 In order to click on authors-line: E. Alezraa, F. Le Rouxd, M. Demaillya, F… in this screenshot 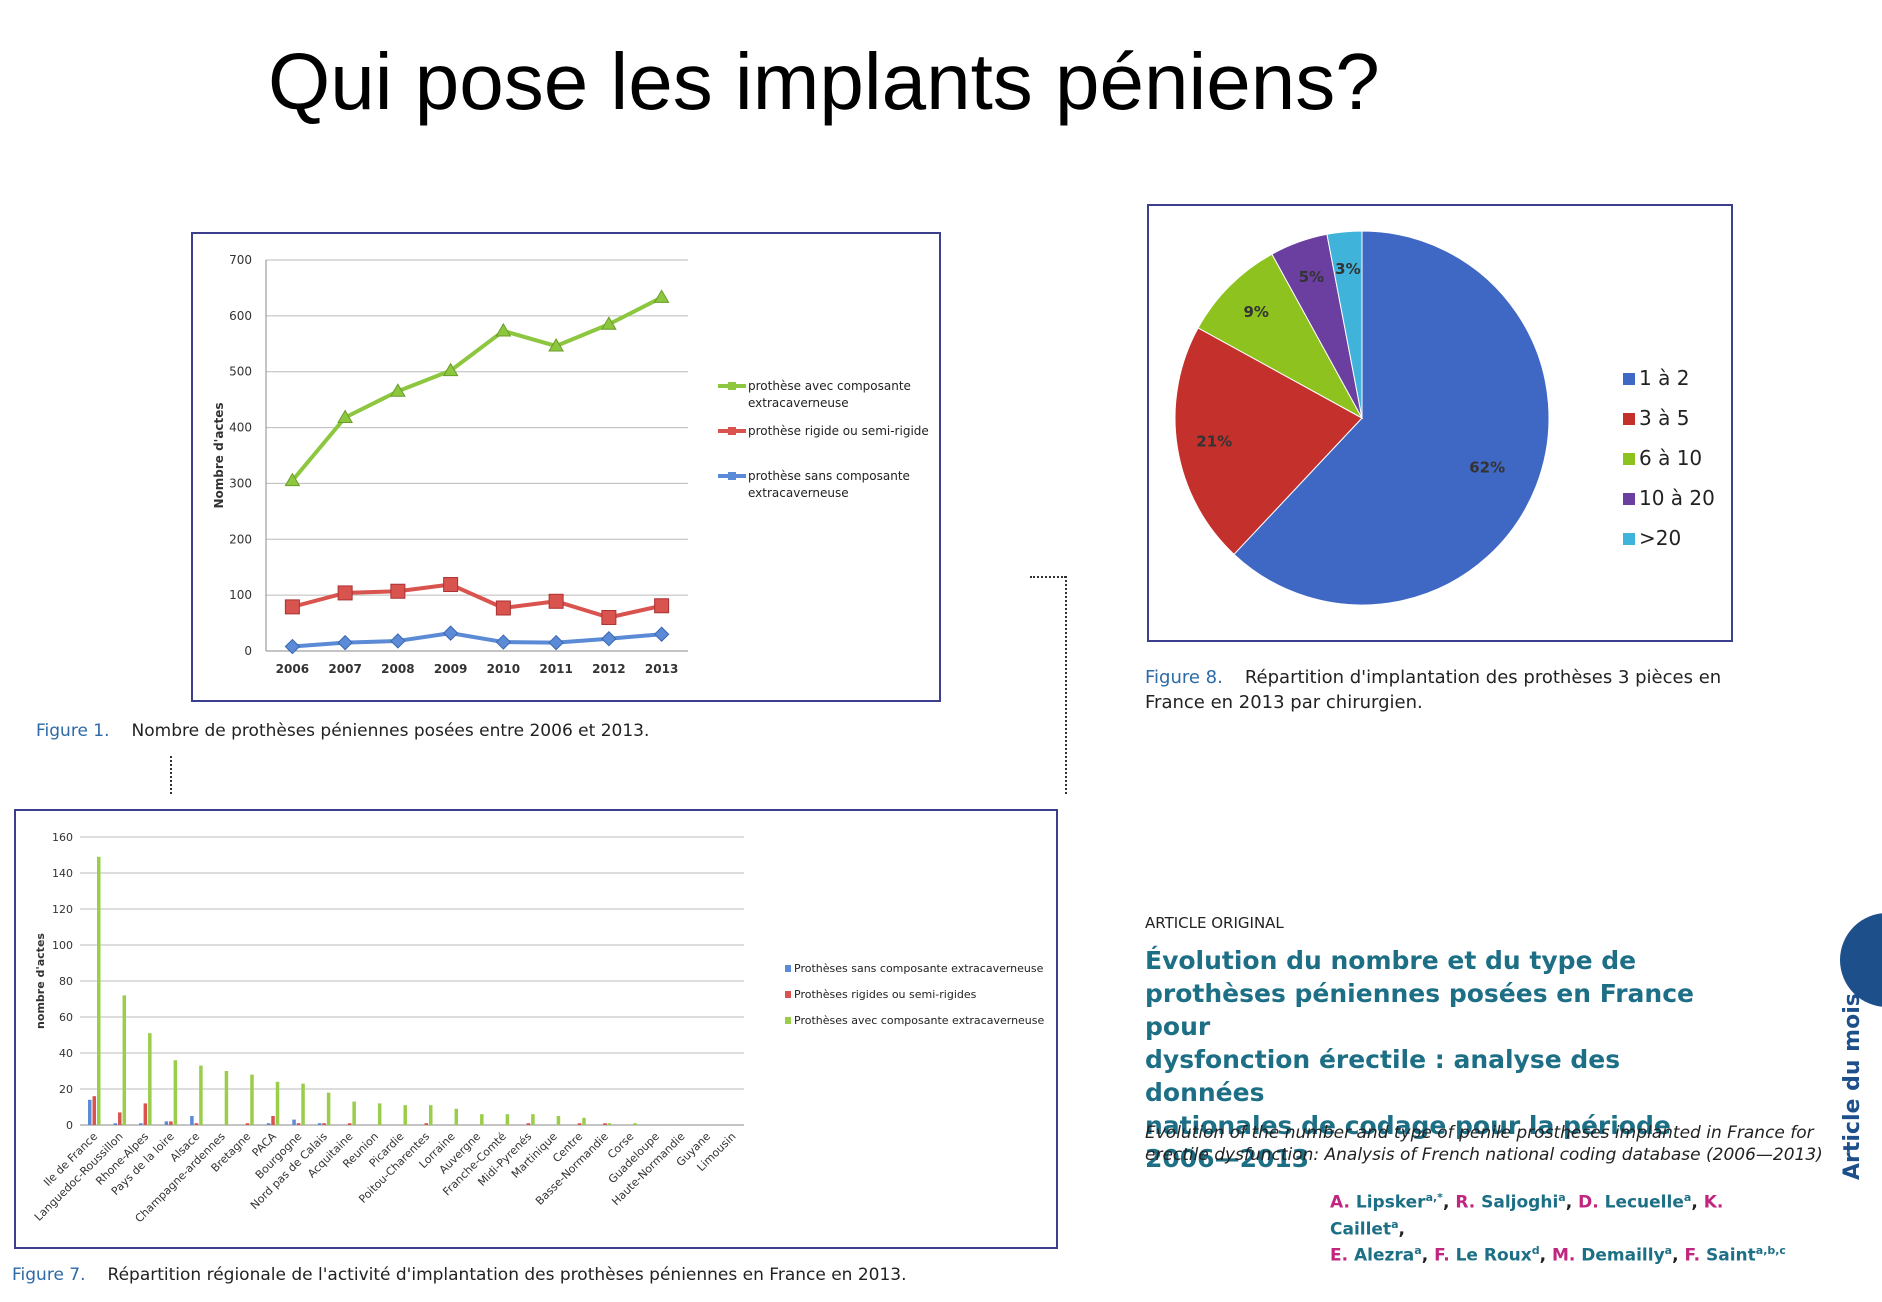, I will do `click(1558, 1255)`.